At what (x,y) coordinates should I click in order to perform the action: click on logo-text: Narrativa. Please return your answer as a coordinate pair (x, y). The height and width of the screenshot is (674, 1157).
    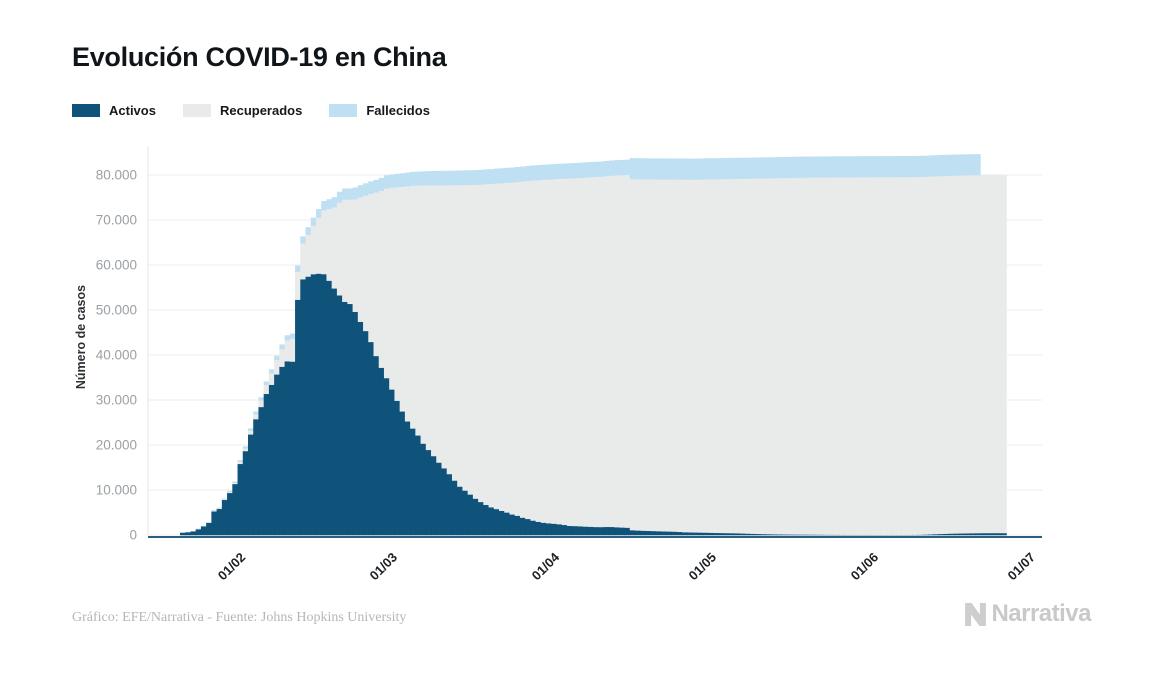
    Looking at the image, I should click on (1041, 613).